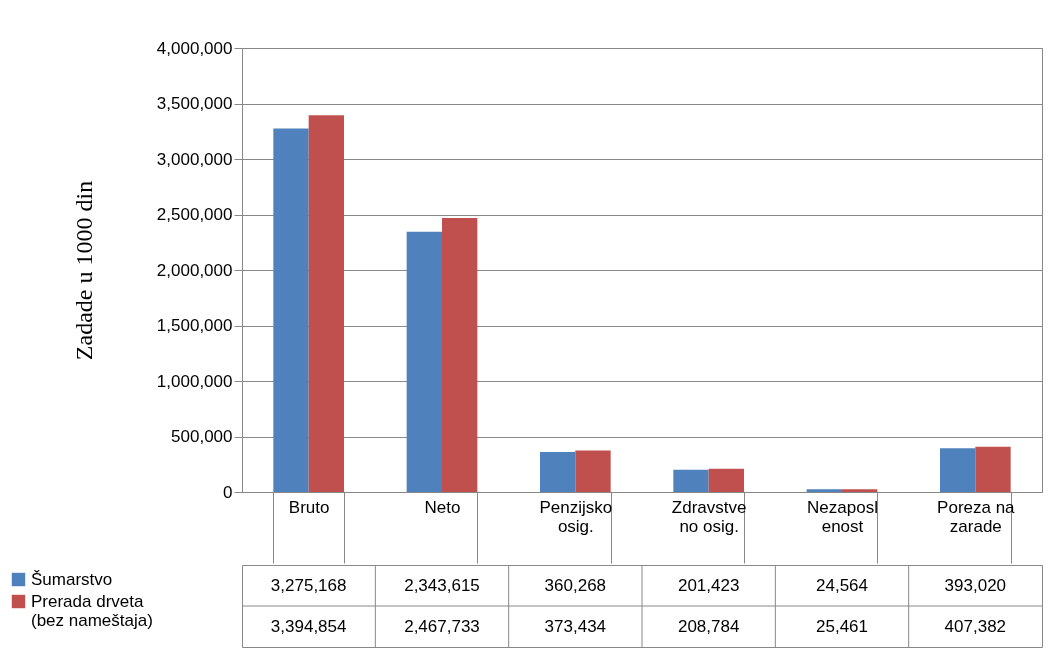 The height and width of the screenshot is (664, 1053). Describe the element at coordinates (309, 507) in the screenshot. I see `x-tick-label: Bruto` at that location.